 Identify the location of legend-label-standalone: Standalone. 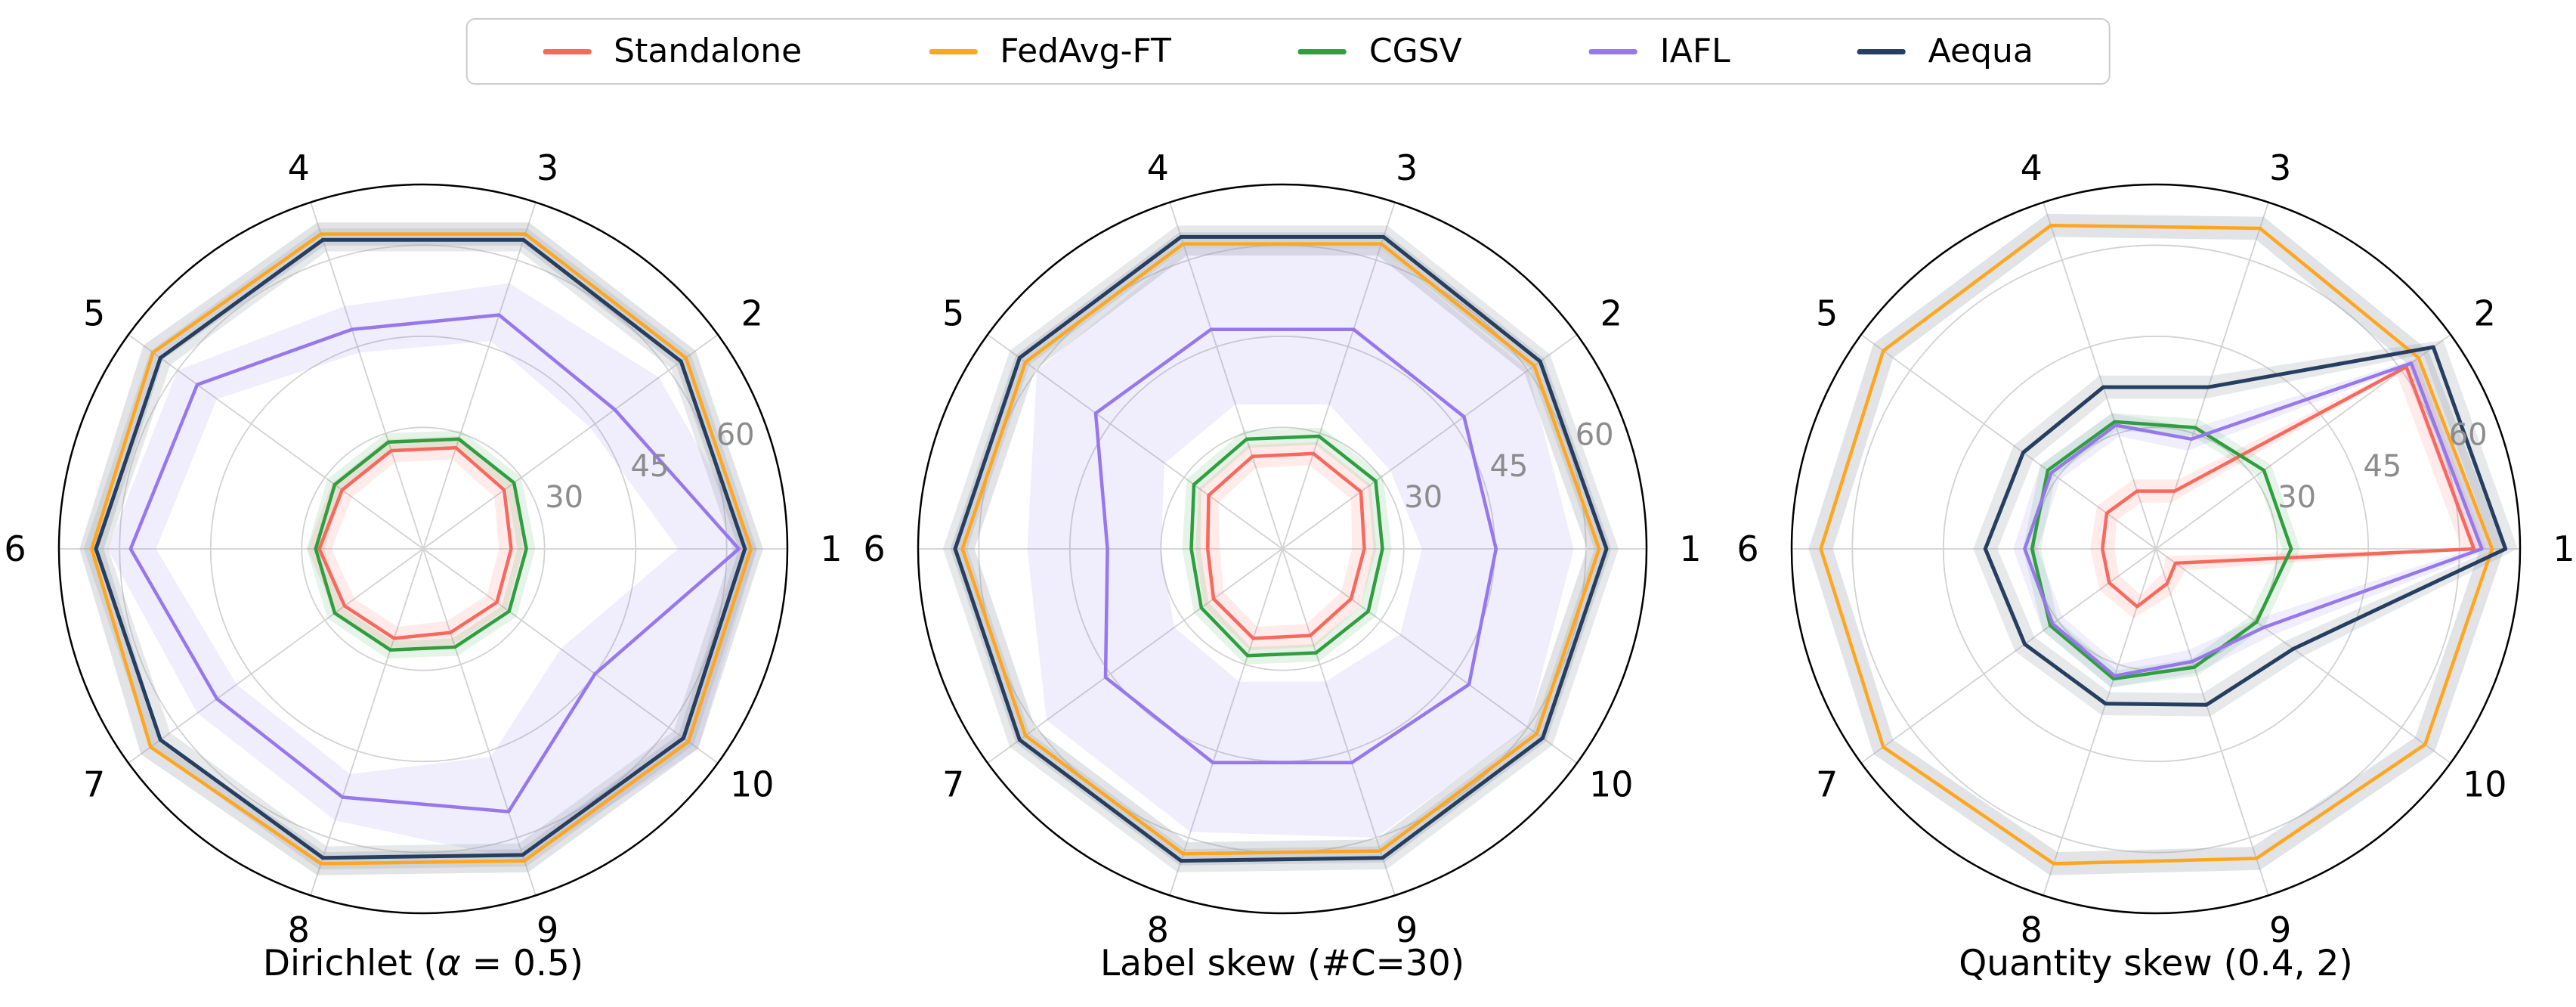
(708, 51).